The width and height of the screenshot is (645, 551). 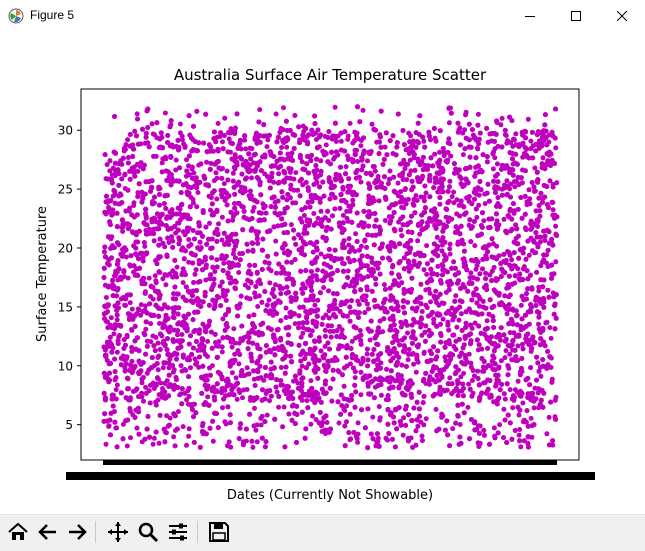 I want to click on minimize-button, so click(x=530, y=15).